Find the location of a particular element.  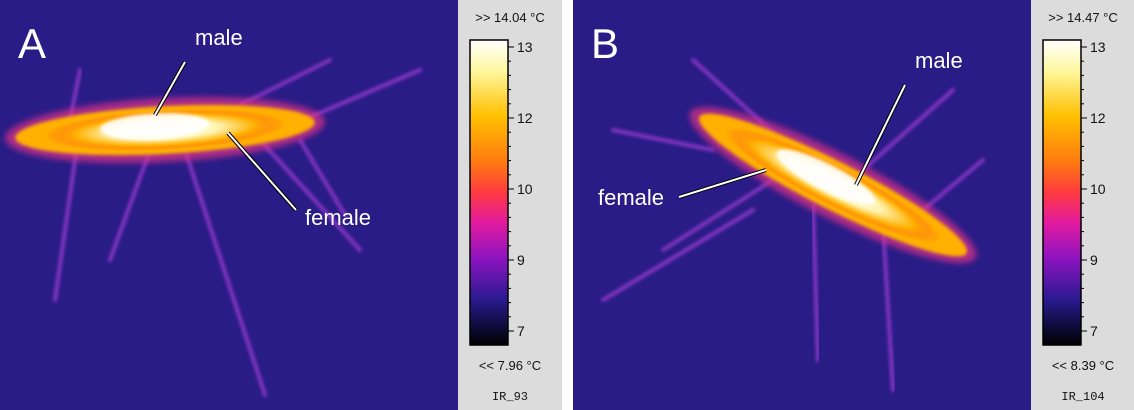

panel-letter: A is located at coordinates (32, 43).